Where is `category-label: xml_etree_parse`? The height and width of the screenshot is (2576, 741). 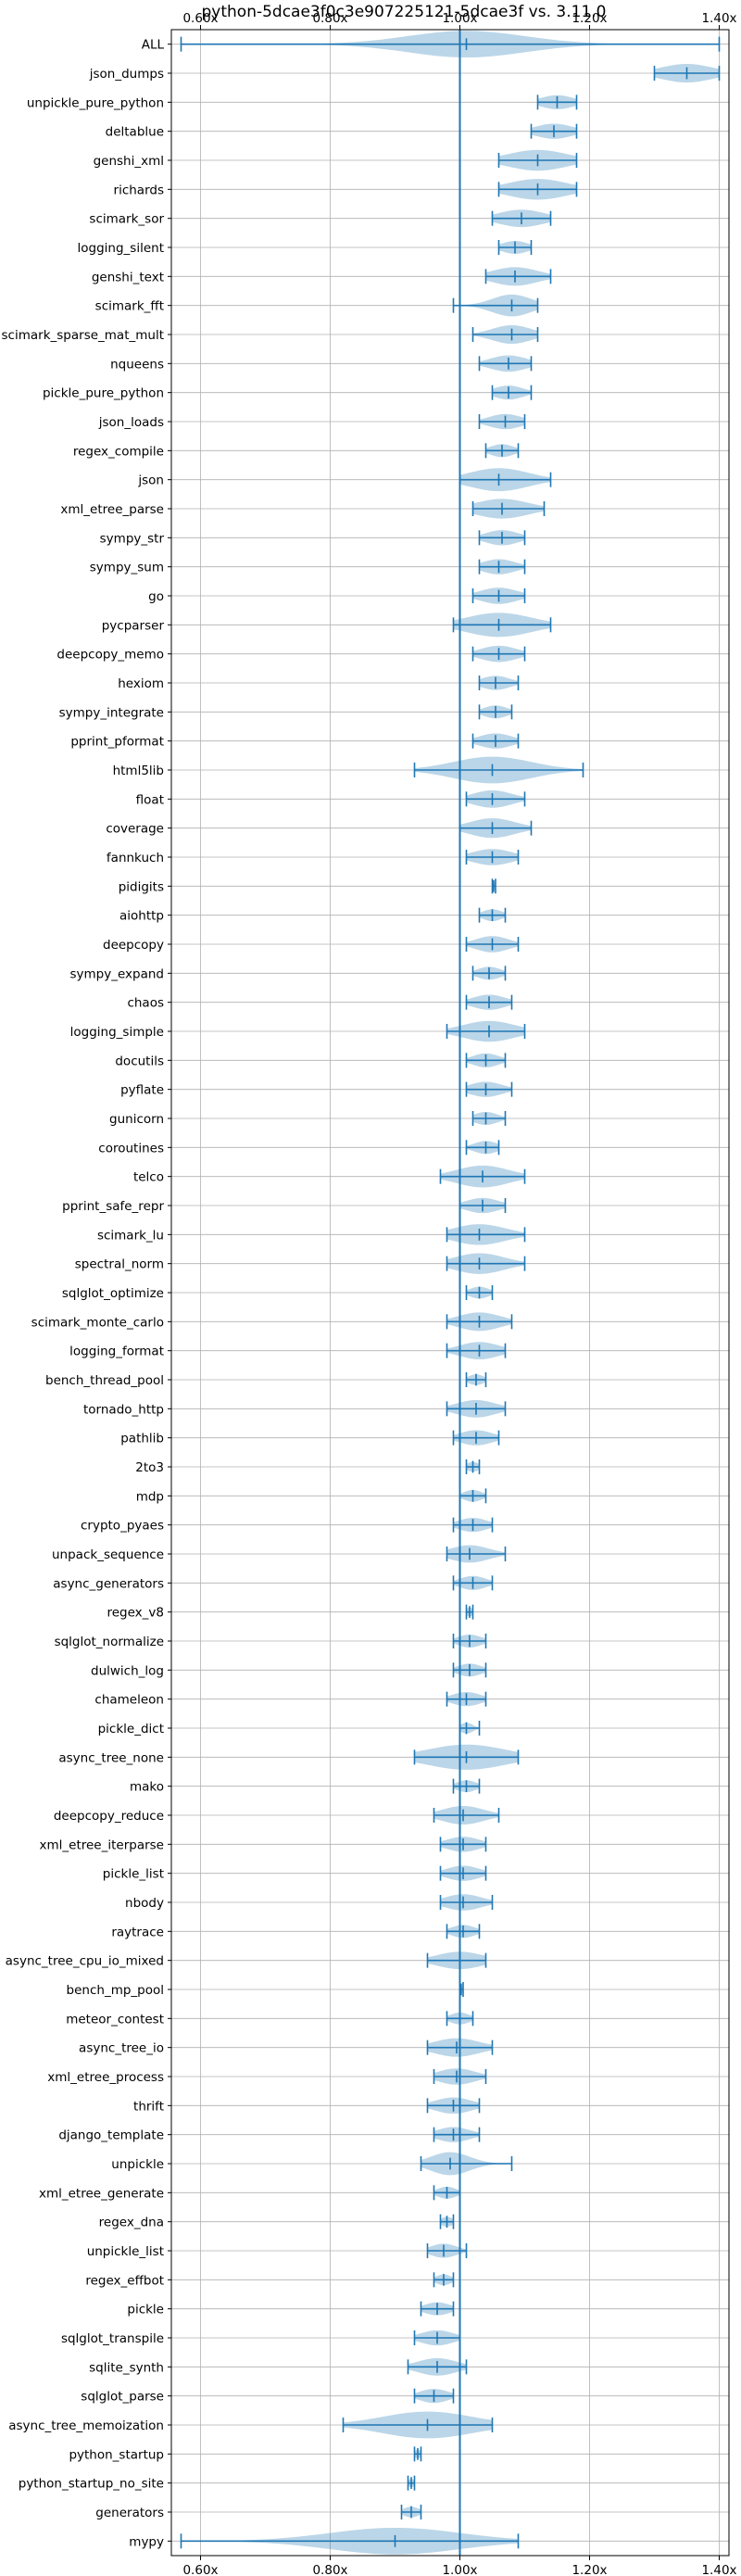 category-label: xml_etree_parse is located at coordinates (112, 509).